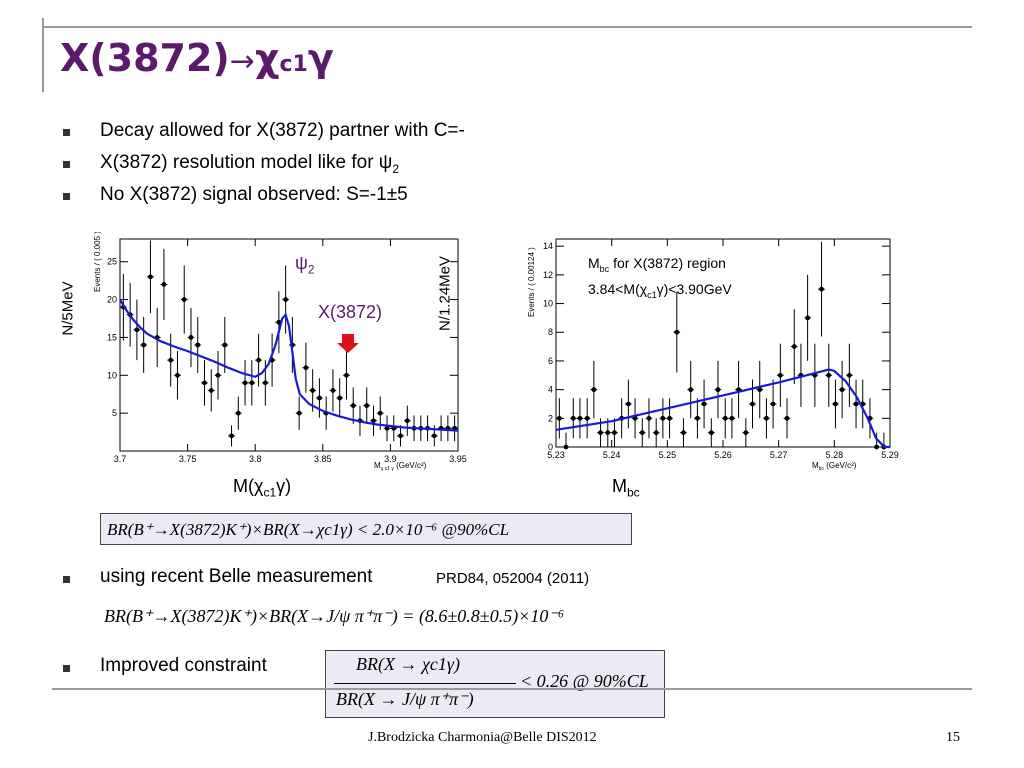  Describe the element at coordinates (284, 486) in the screenshot. I see `left-xlabel-b: γ)` at that location.